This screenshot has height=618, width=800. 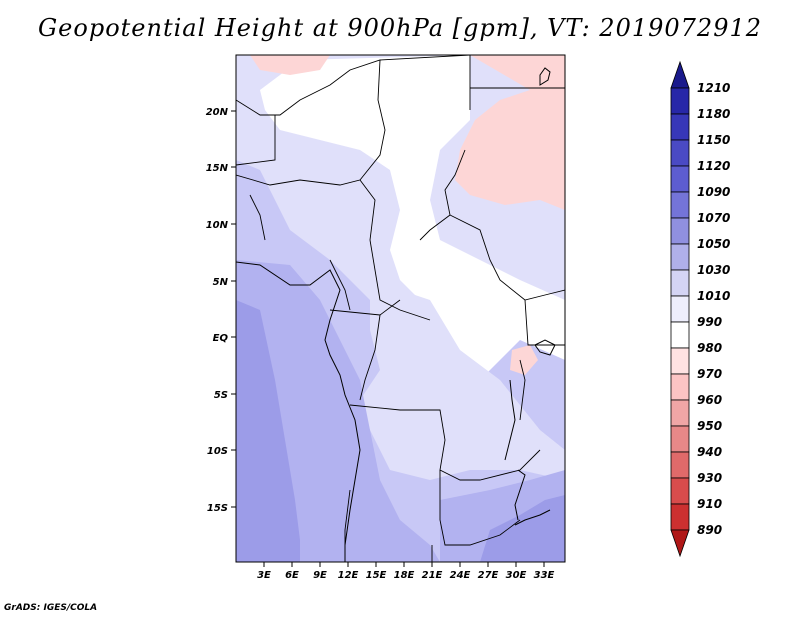 I want to click on colorbar-top-arrow, so click(x=680, y=74).